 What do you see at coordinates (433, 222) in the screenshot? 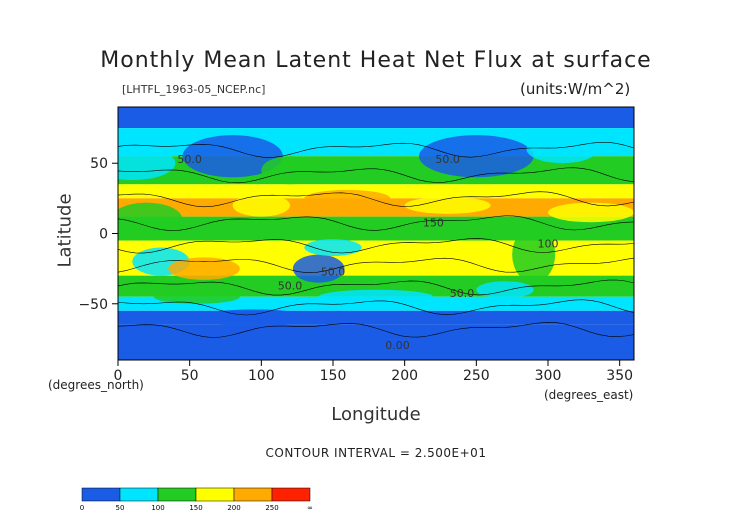
I see `contour-label: 150` at bounding box center [433, 222].